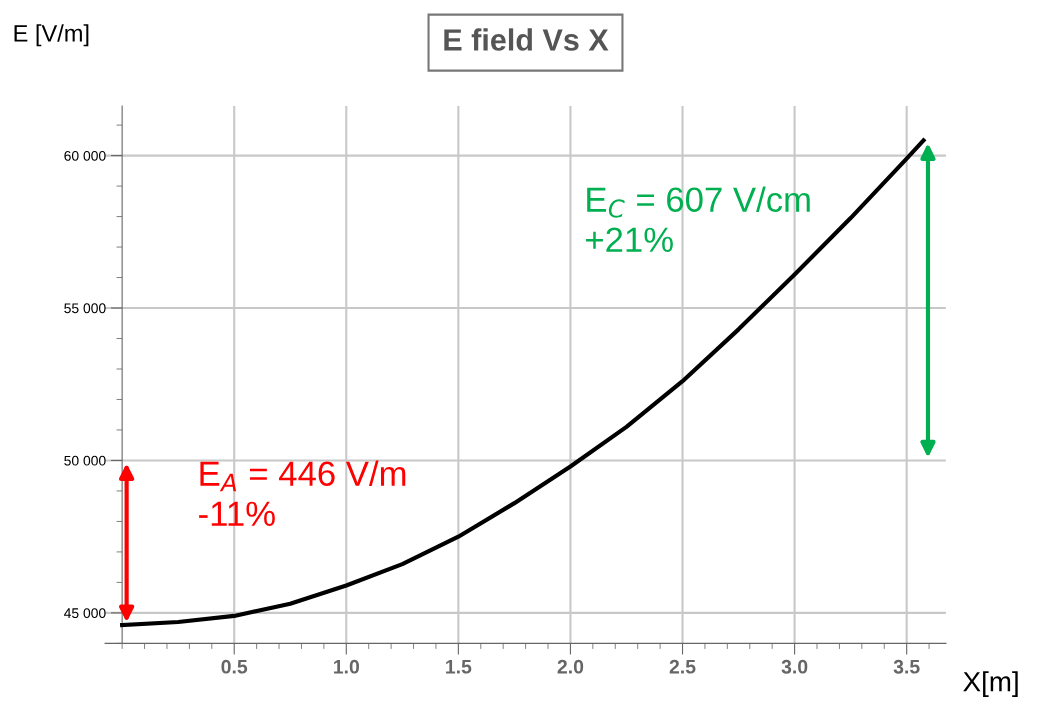 The width and height of the screenshot is (1051, 707). Describe the element at coordinates (85, 460) in the screenshot. I see `y-tick-label: 50 000` at that location.